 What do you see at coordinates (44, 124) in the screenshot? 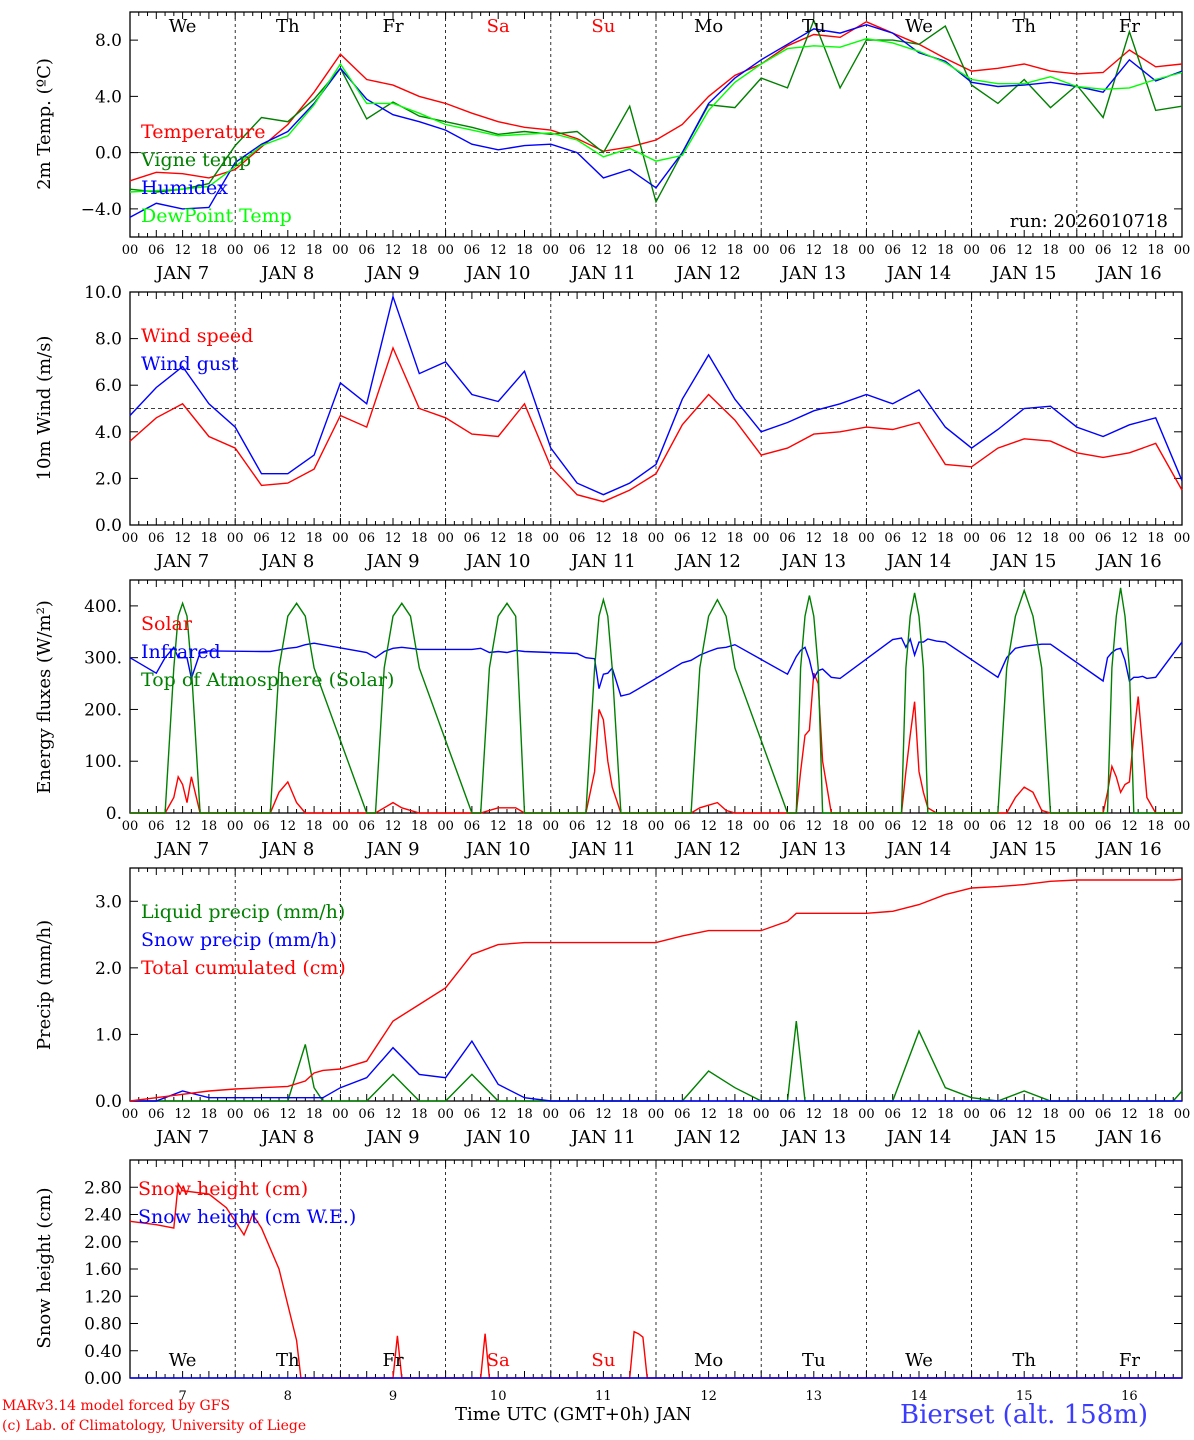
I see `y-axis-label: 2m Temp. (ºC)` at bounding box center [44, 124].